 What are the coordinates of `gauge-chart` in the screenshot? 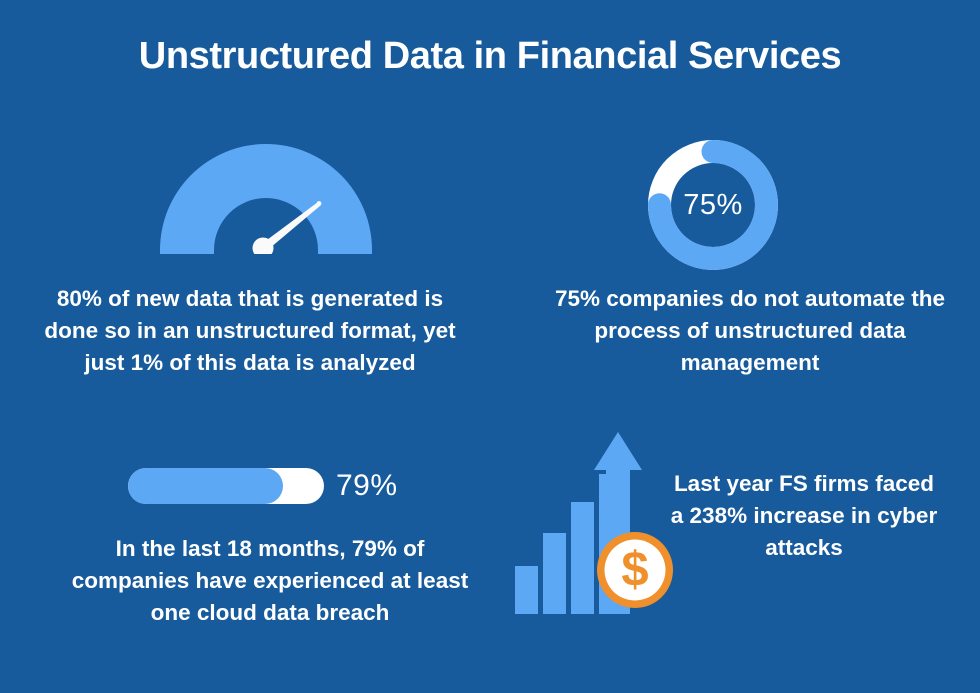 It's located at (266, 198).